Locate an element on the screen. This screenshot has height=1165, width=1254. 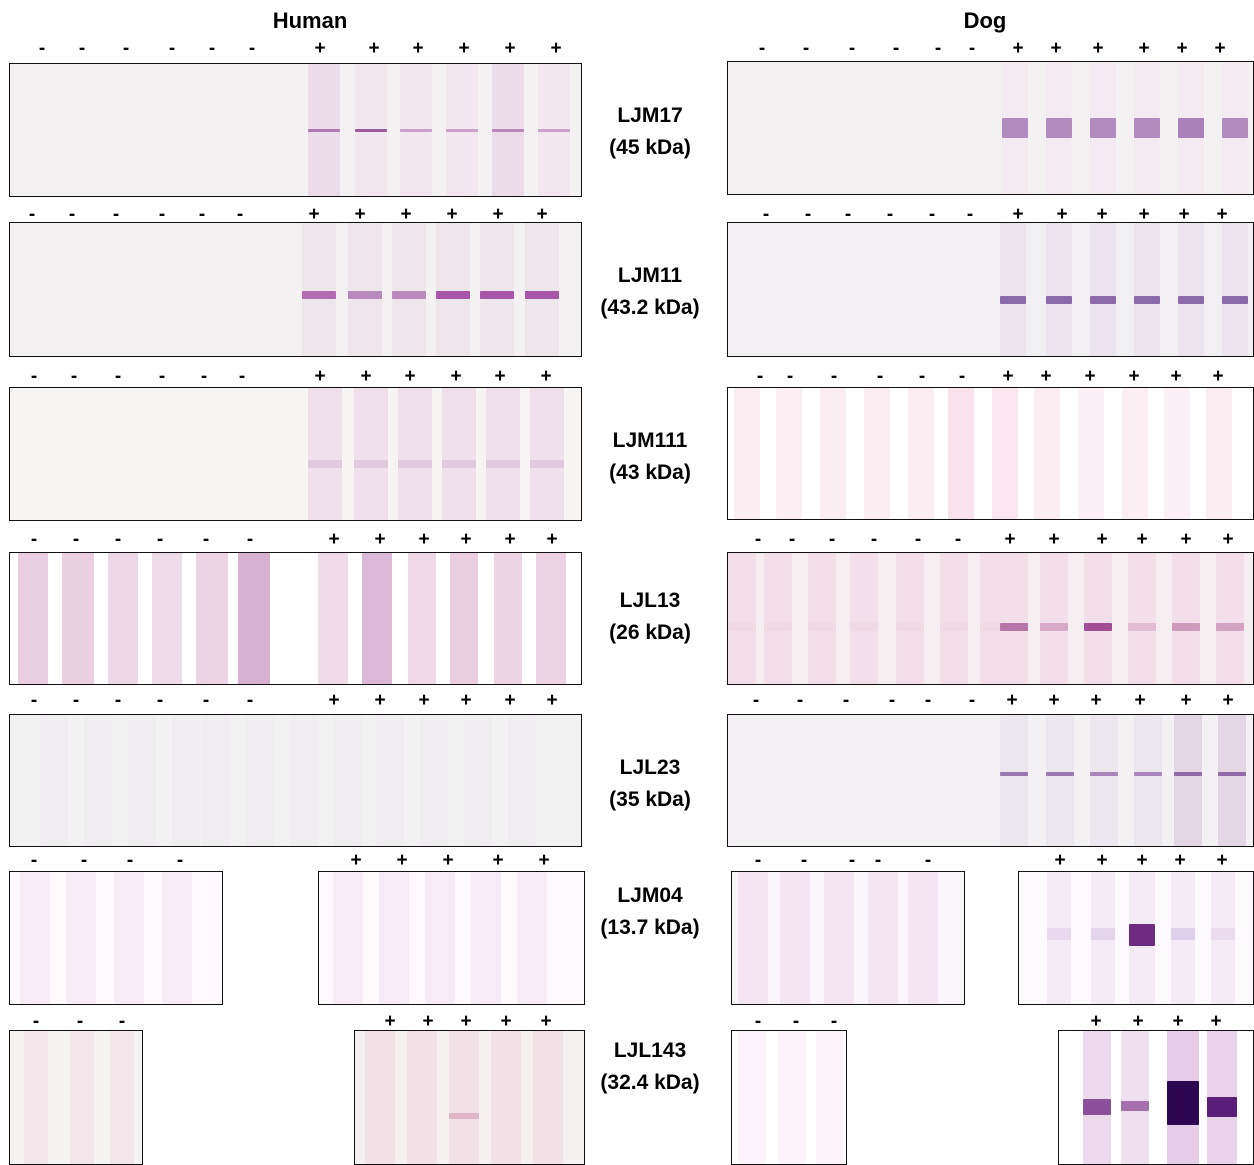
blot-panel-human-ljm11 is located at coordinates (295, 289).